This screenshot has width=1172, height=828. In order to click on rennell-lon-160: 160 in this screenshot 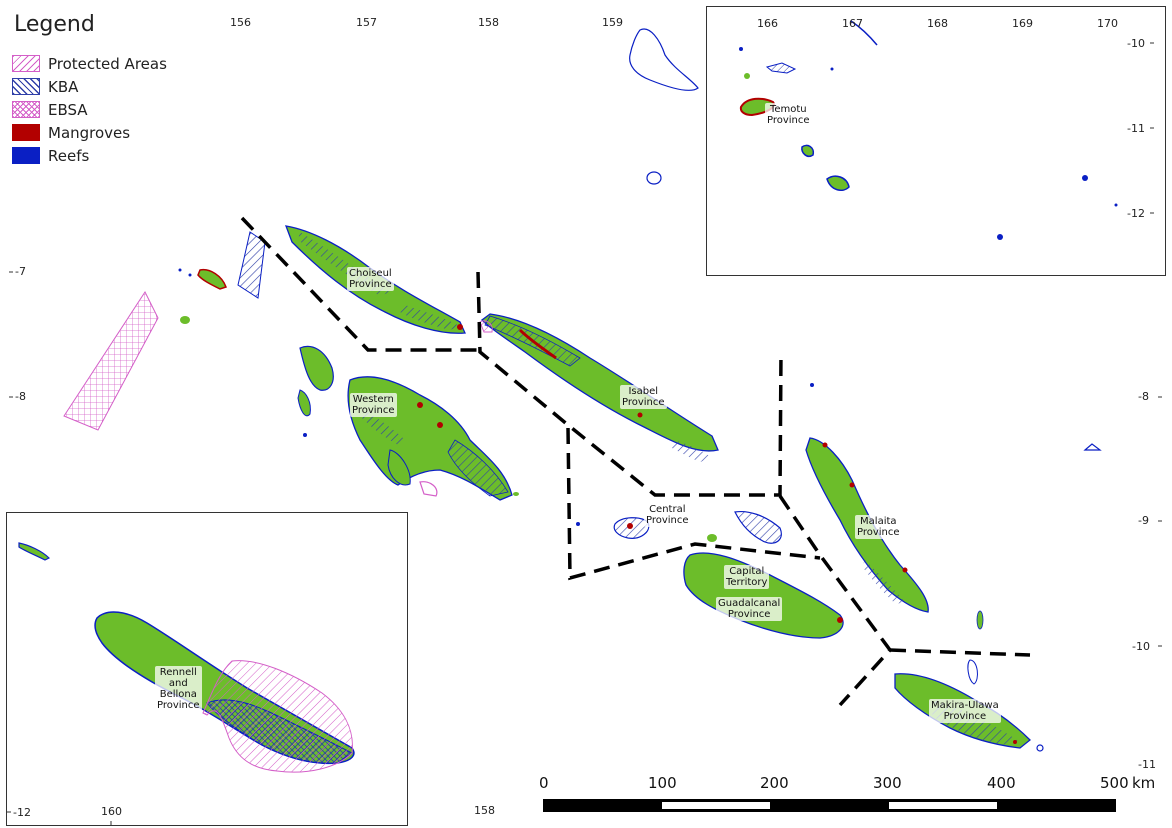, I will do `click(111, 811)`.